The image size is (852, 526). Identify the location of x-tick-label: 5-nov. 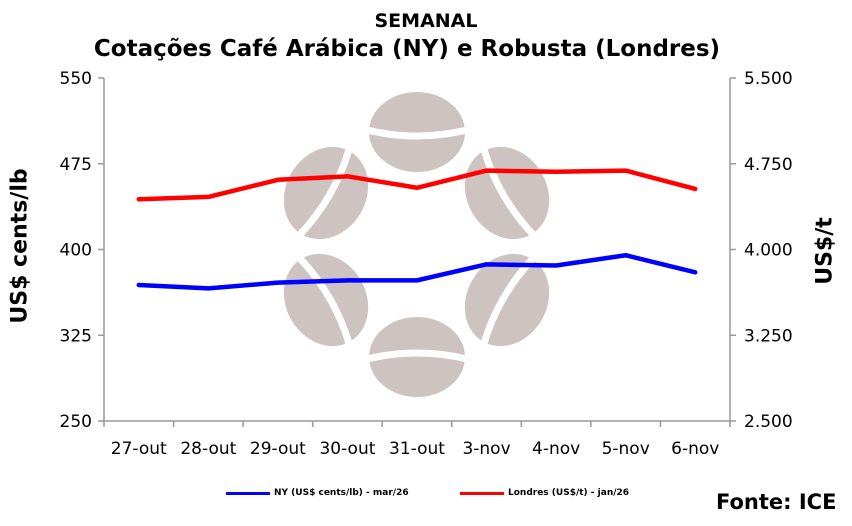
(626, 449).